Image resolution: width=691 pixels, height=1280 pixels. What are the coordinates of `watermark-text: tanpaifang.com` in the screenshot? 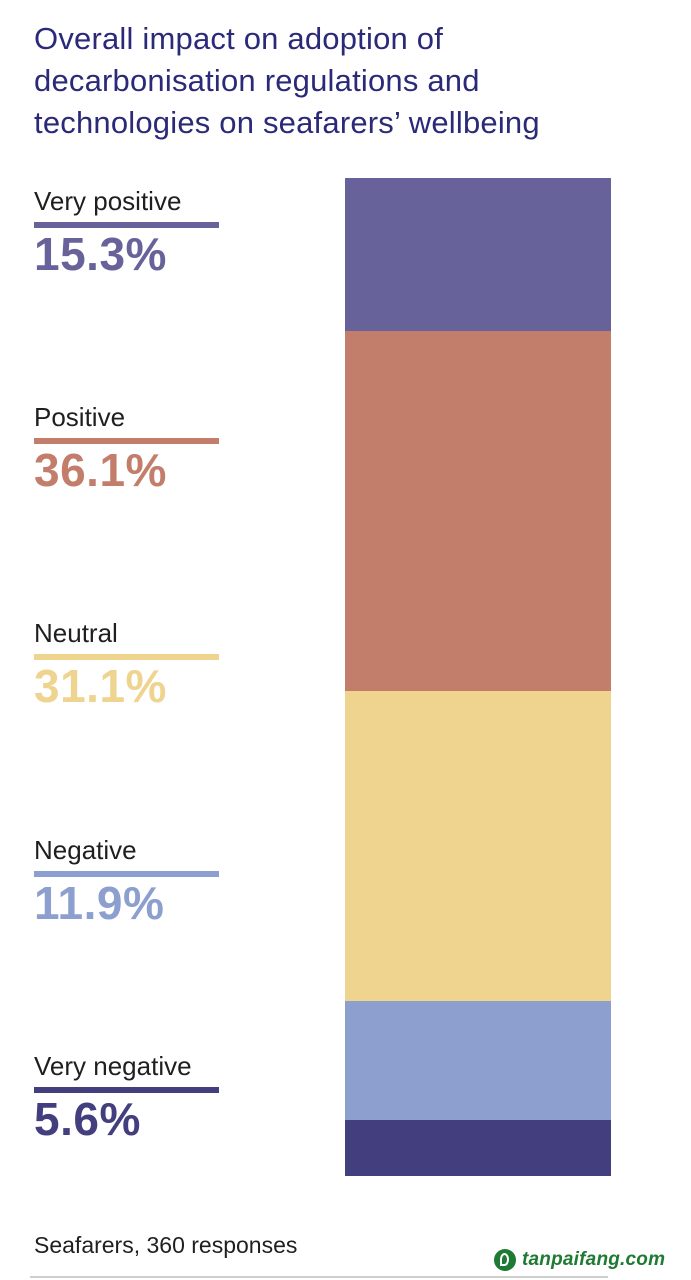 It's located at (594, 1259).